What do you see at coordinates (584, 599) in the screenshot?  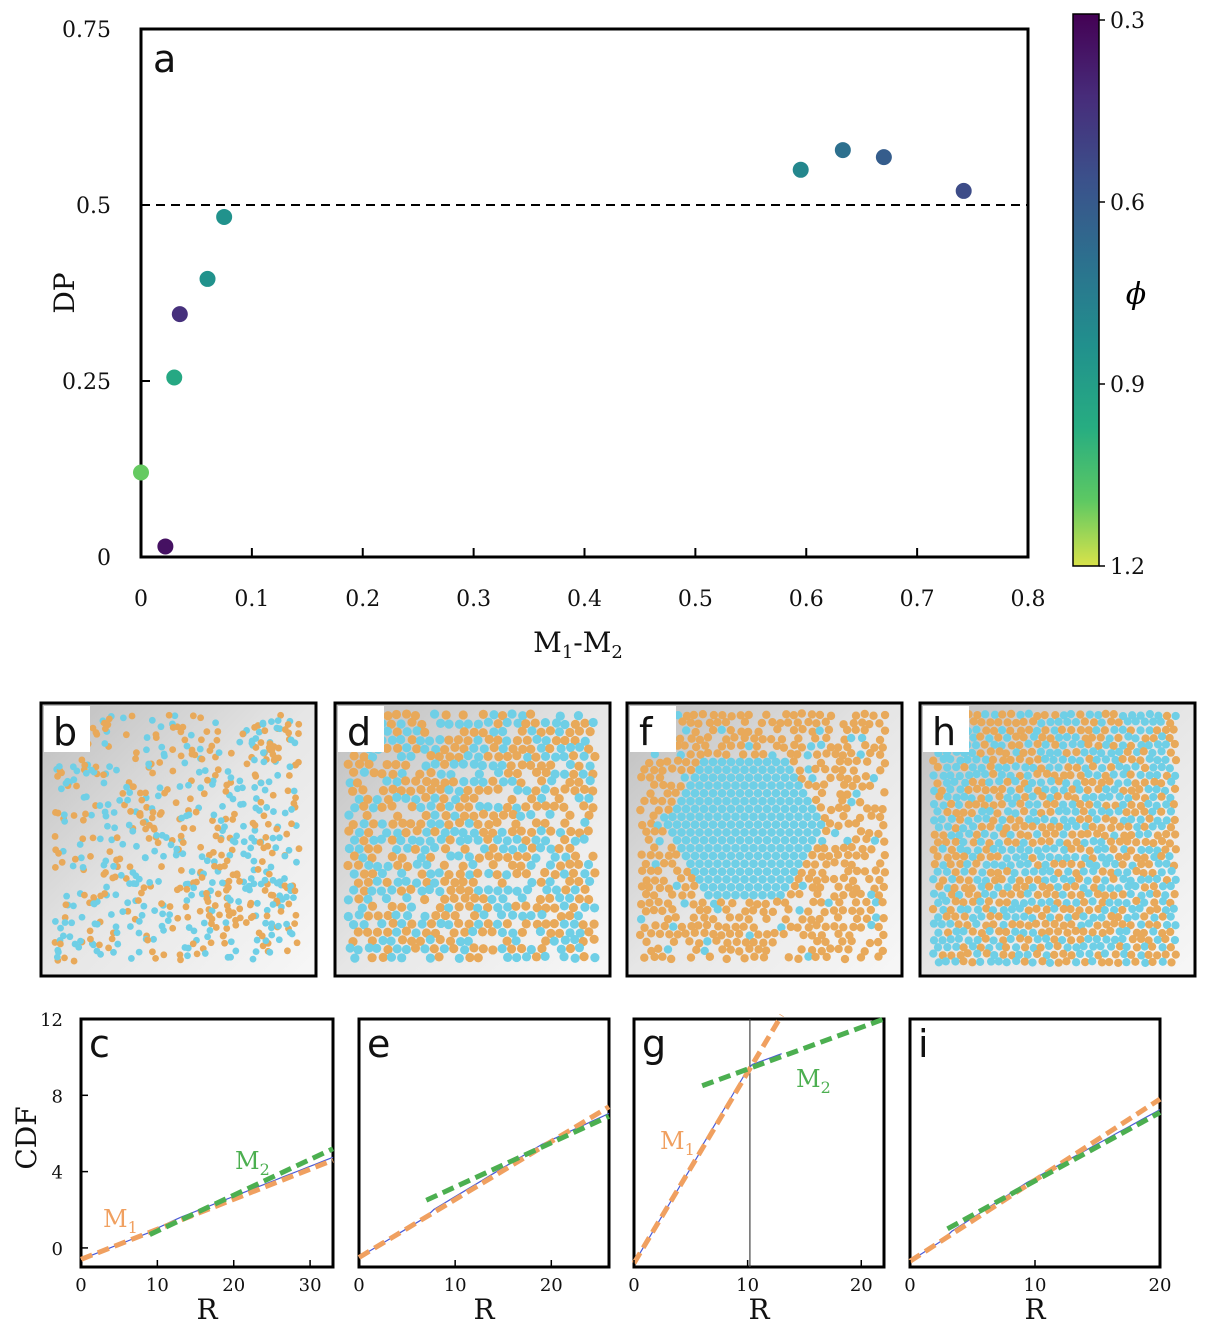 I see `x-tick-label: 0.4` at bounding box center [584, 599].